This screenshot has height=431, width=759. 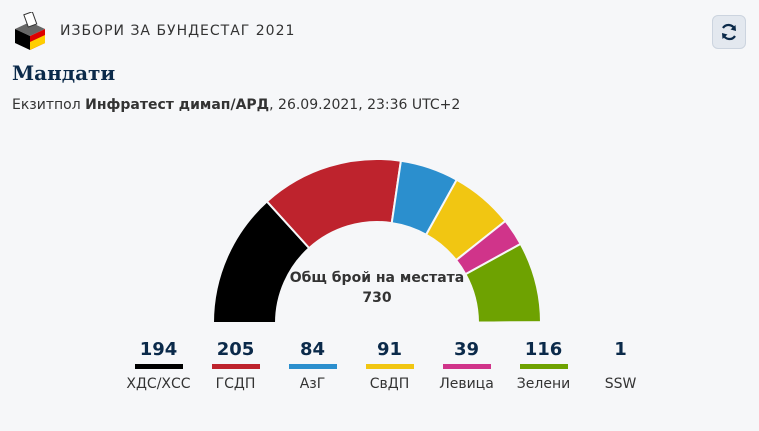 I want to click on refresh-button, so click(x=729, y=32).